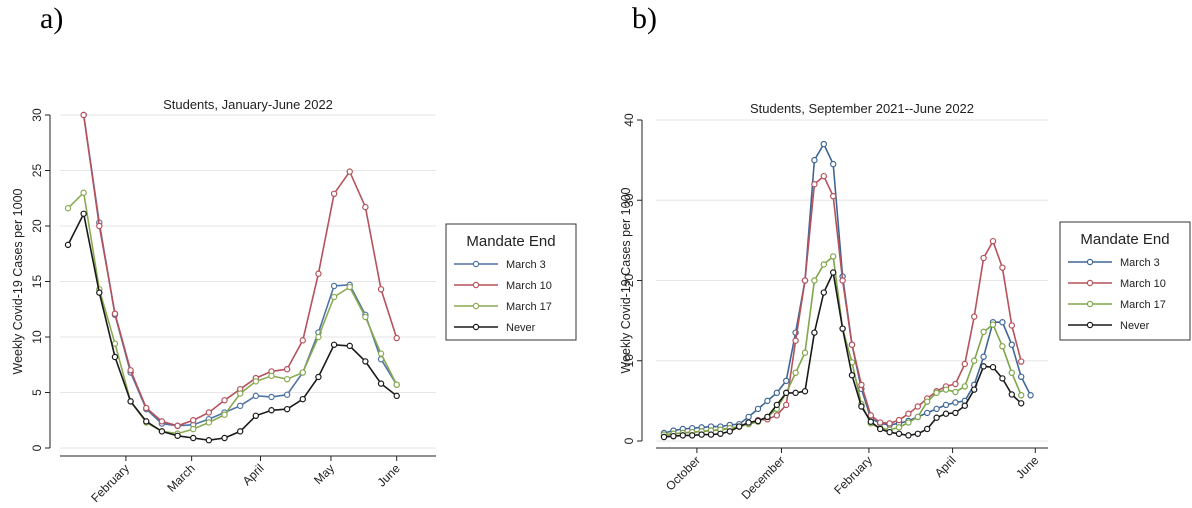  I want to click on y-tick-label: 0, so click(37, 447).